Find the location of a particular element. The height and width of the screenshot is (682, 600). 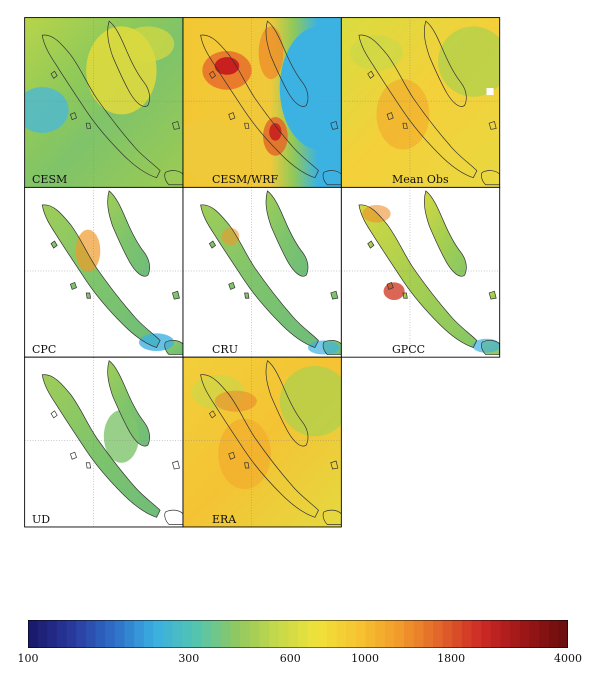

colorbar-tick-label: 100 is located at coordinates (28, 658).